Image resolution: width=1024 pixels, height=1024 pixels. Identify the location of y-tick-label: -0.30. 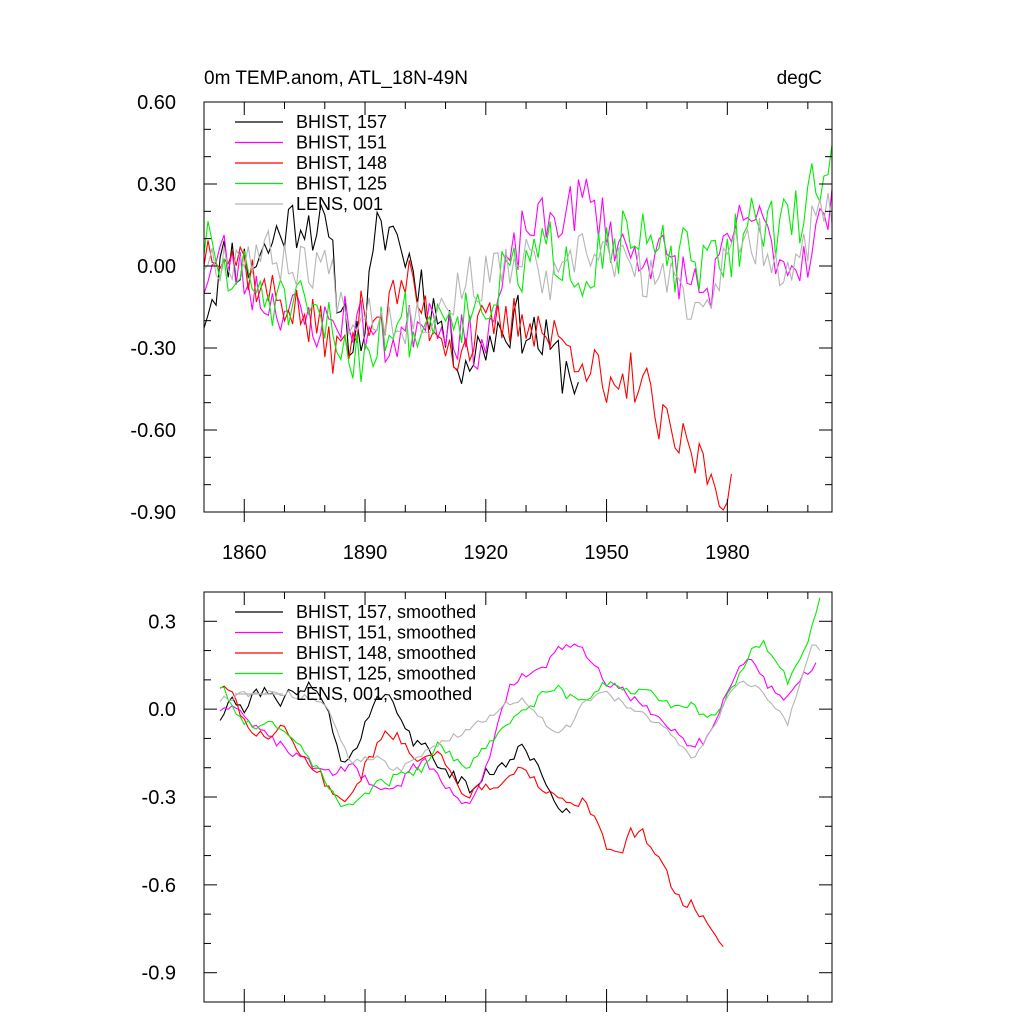
(153, 349).